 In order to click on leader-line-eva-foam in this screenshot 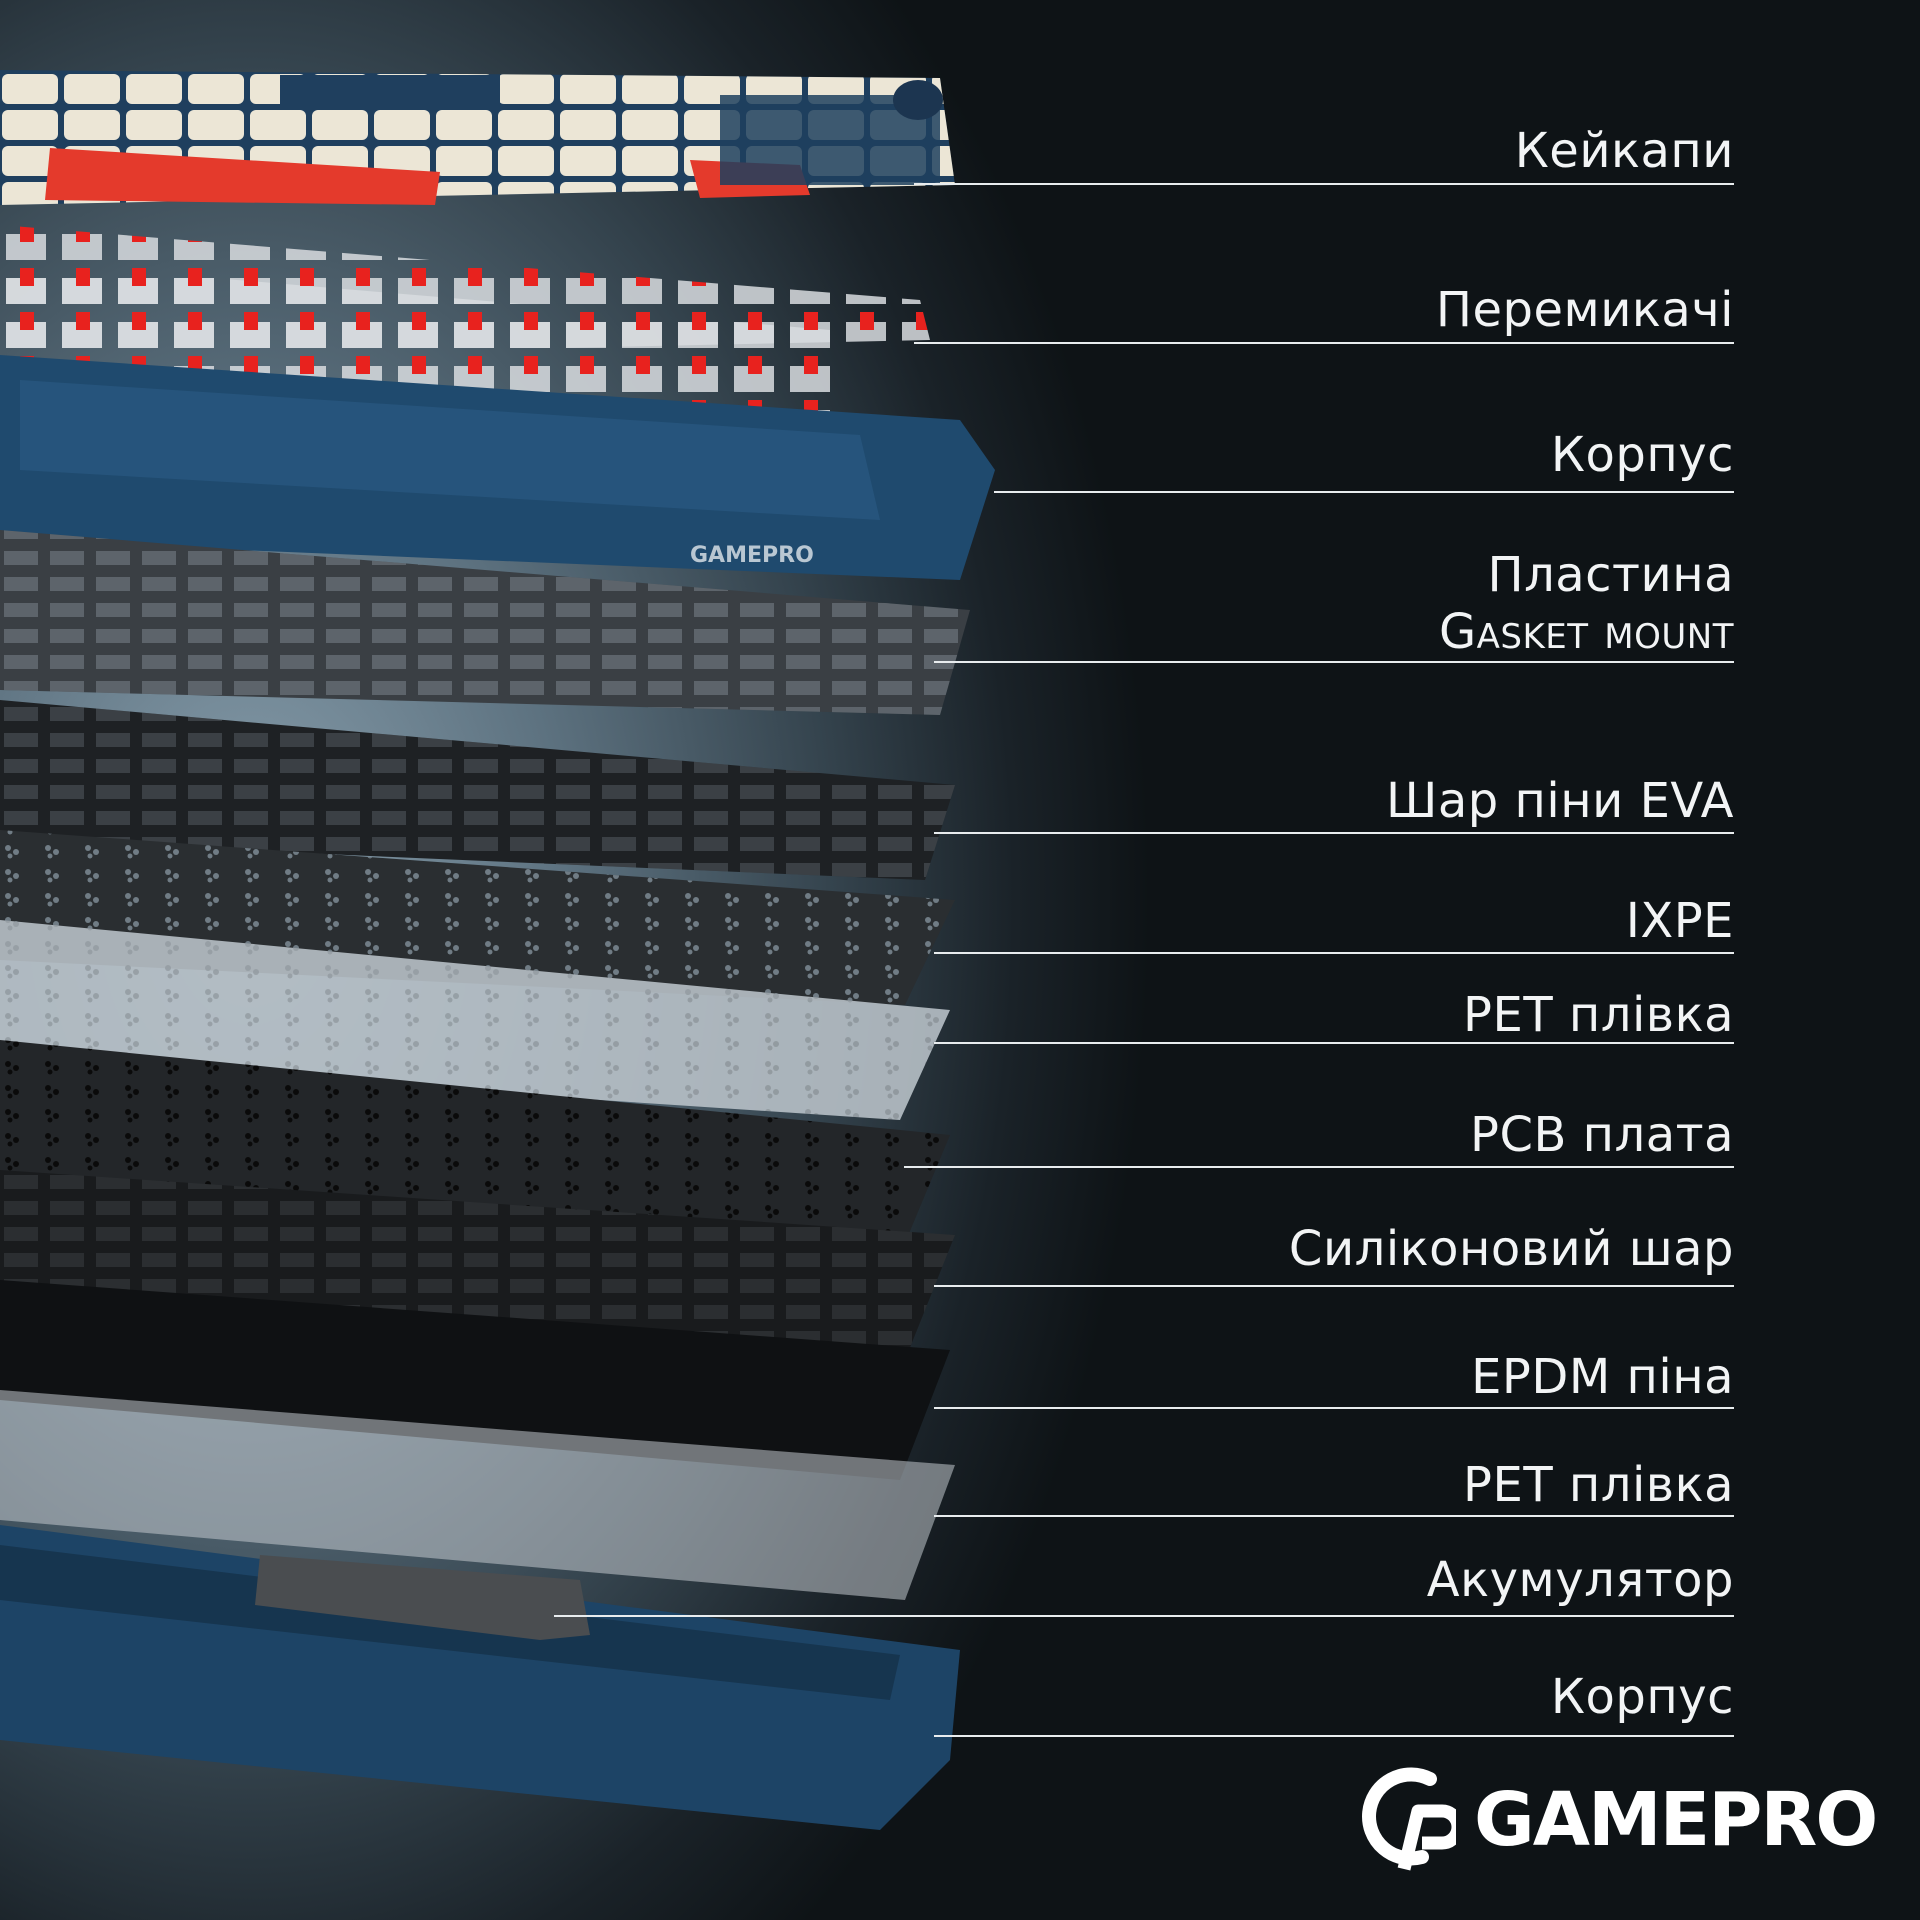, I will do `click(1334, 833)`.